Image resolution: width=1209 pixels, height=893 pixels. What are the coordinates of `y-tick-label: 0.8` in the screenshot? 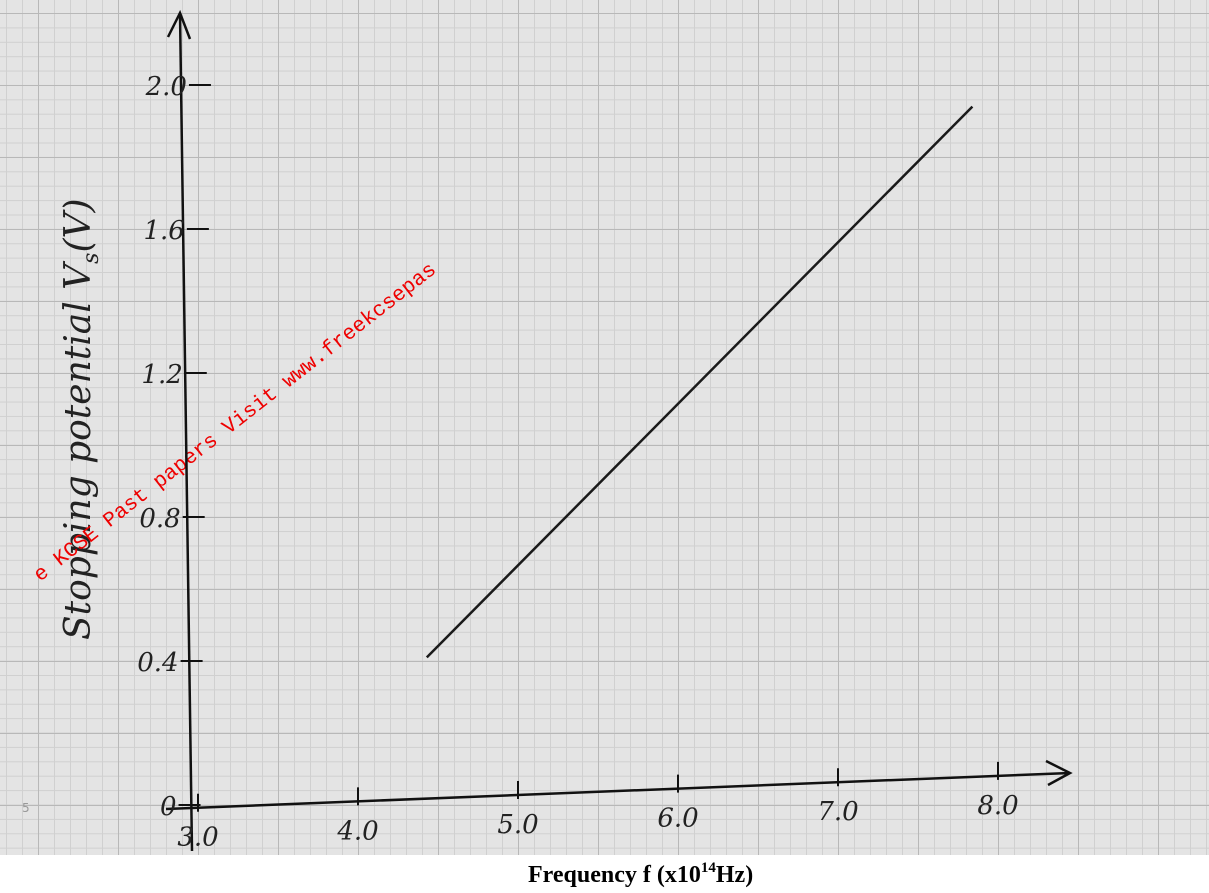 It's located at (159, 519).